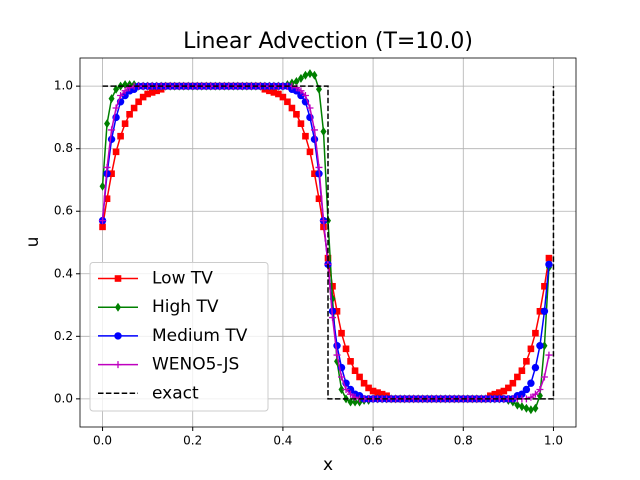 The height and width of the screenshot is (480, 640). What do you see at coordinates (63, 148) in the screenshot?
I see `y-tick-label: 0.8` at bounding box center [63, 148].